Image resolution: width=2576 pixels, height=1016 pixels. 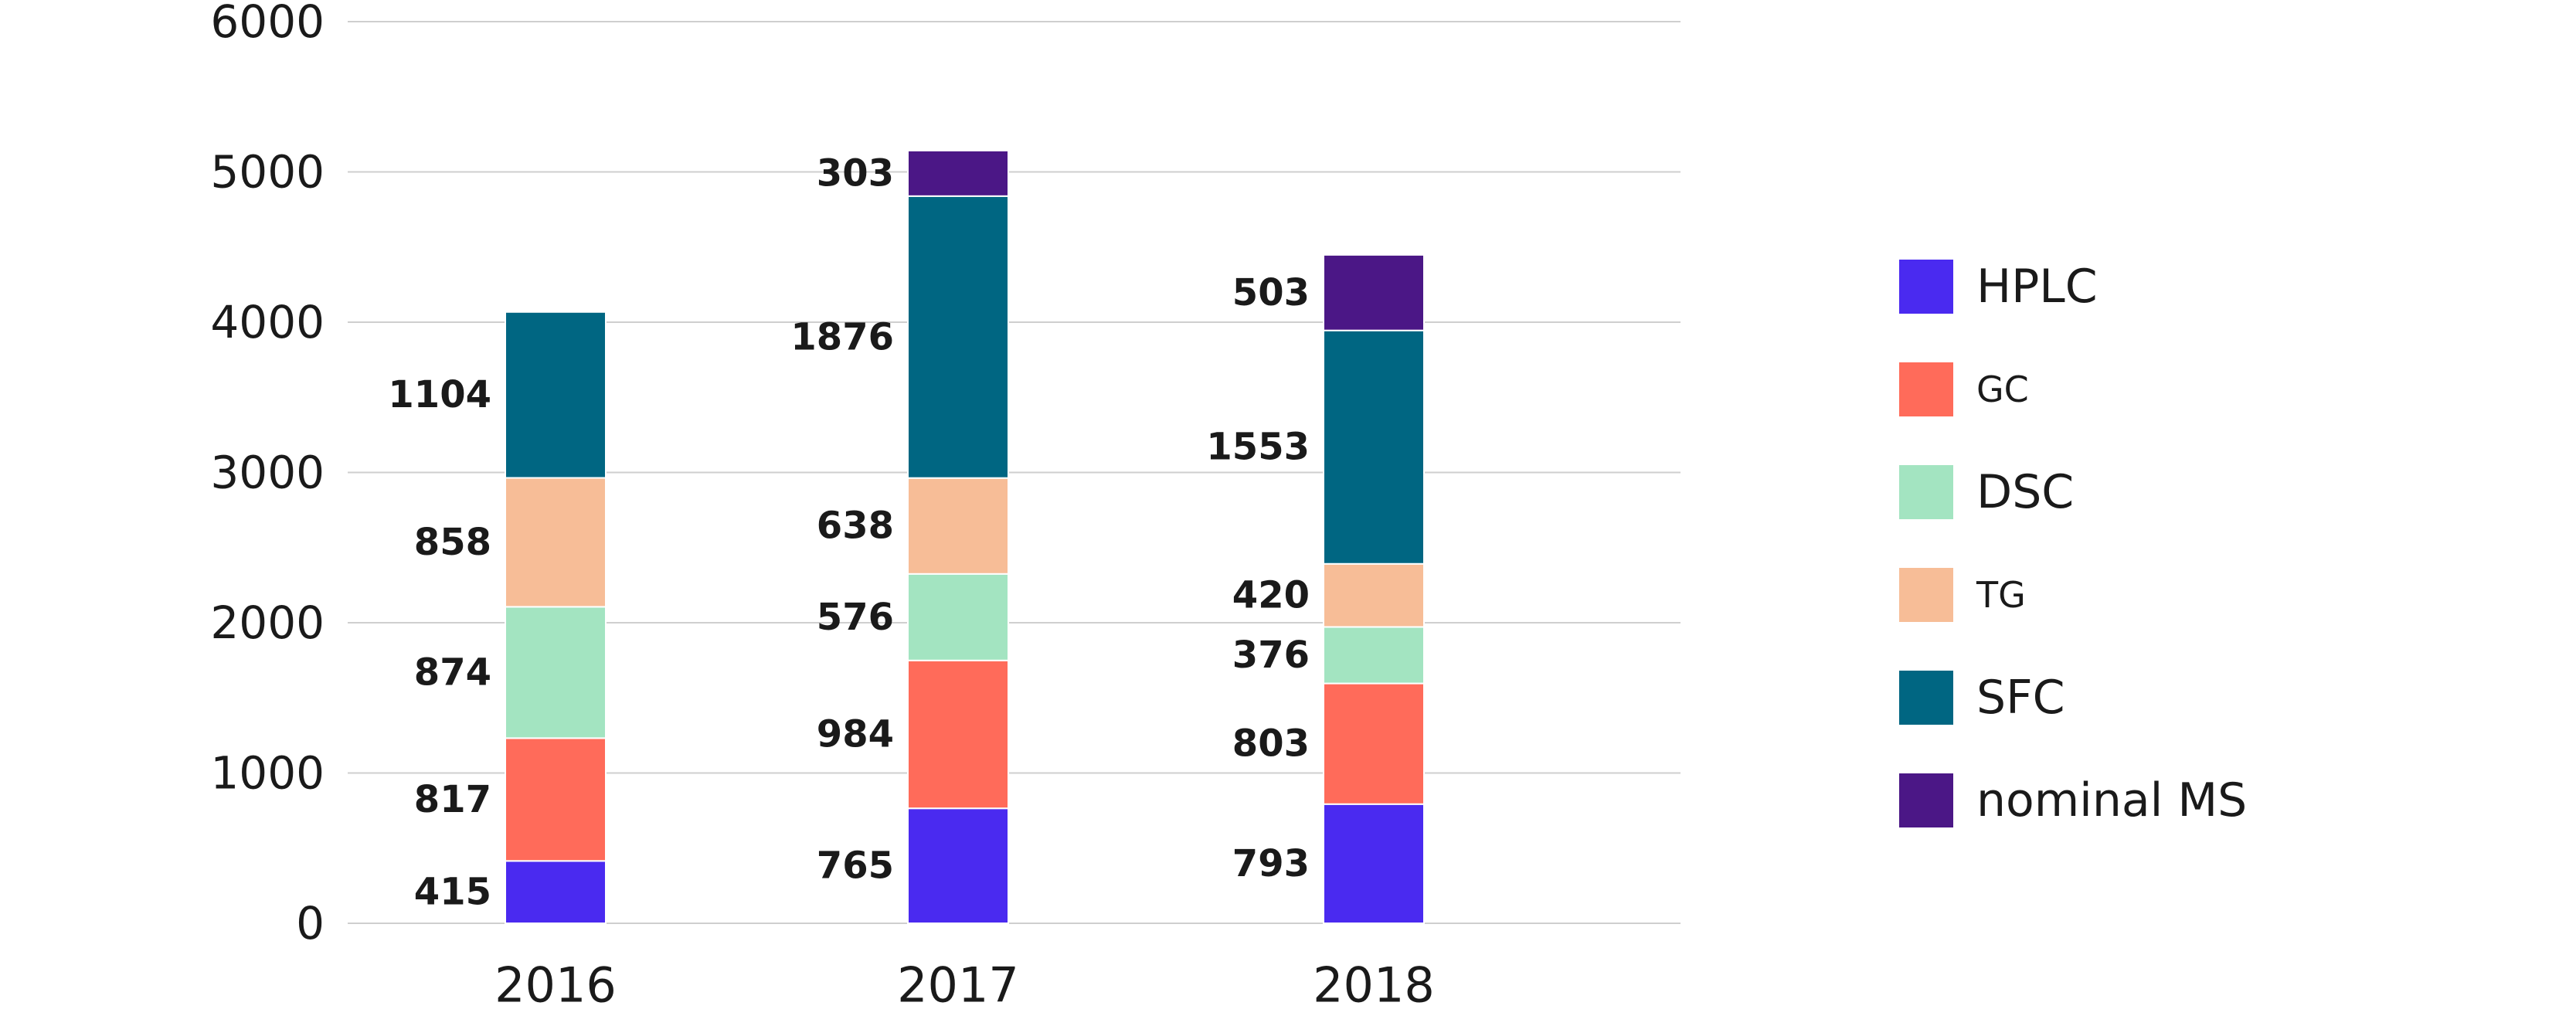 I want to click on data-label: 858, so click(x=452, y=542).